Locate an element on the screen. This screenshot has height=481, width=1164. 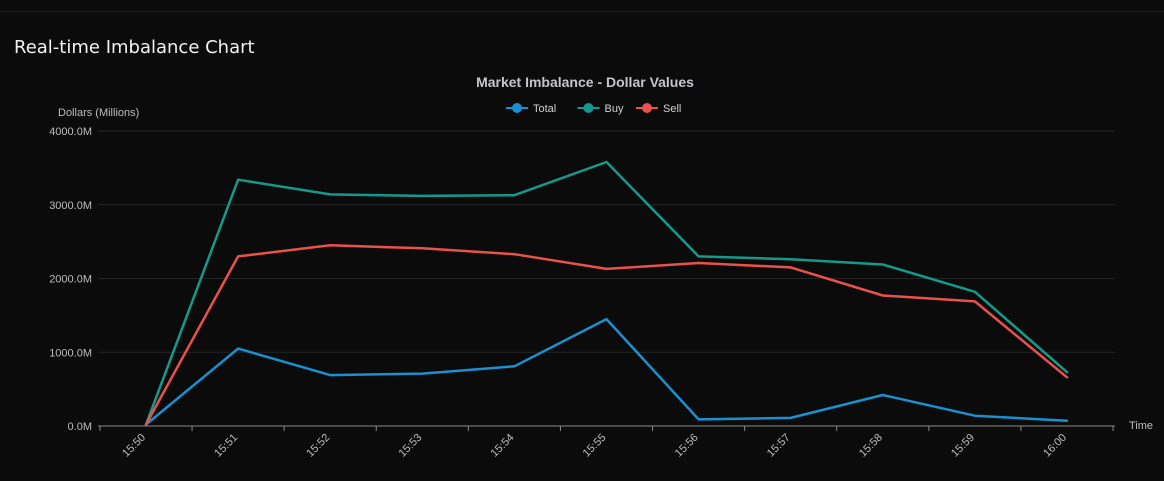
x-tick-label: 15:56 is located at coordinates (687, 446).